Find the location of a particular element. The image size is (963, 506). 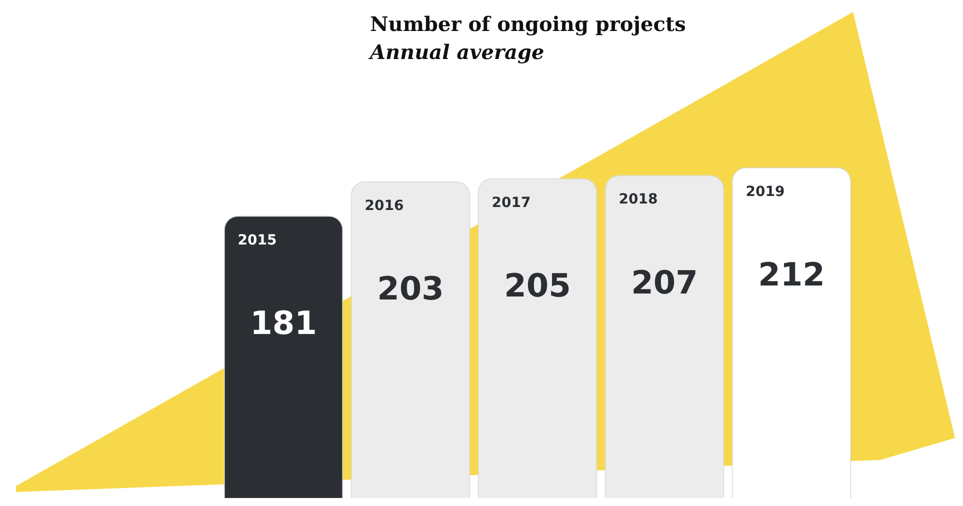

data-label: 212 is located at coordinates (791, 275).